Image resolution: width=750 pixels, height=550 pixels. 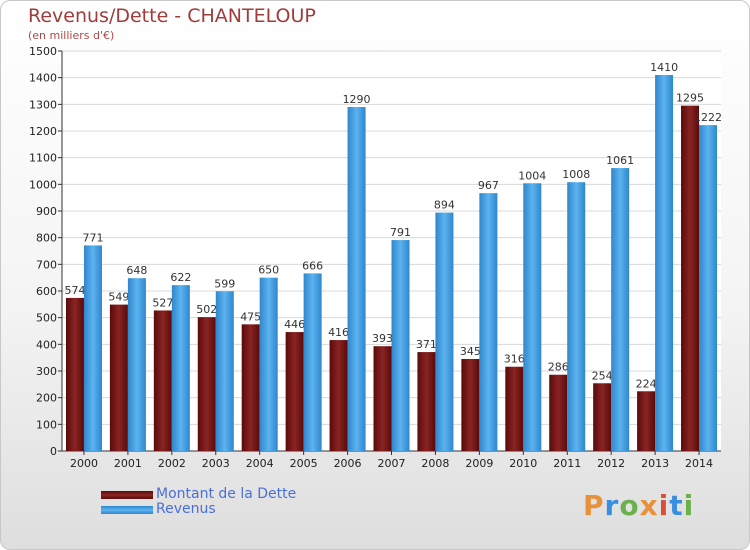 What do you see at coordinates (206, 309) in the screenshot?
I see `data-label-dette: 502` at bounding box center [206, 309].